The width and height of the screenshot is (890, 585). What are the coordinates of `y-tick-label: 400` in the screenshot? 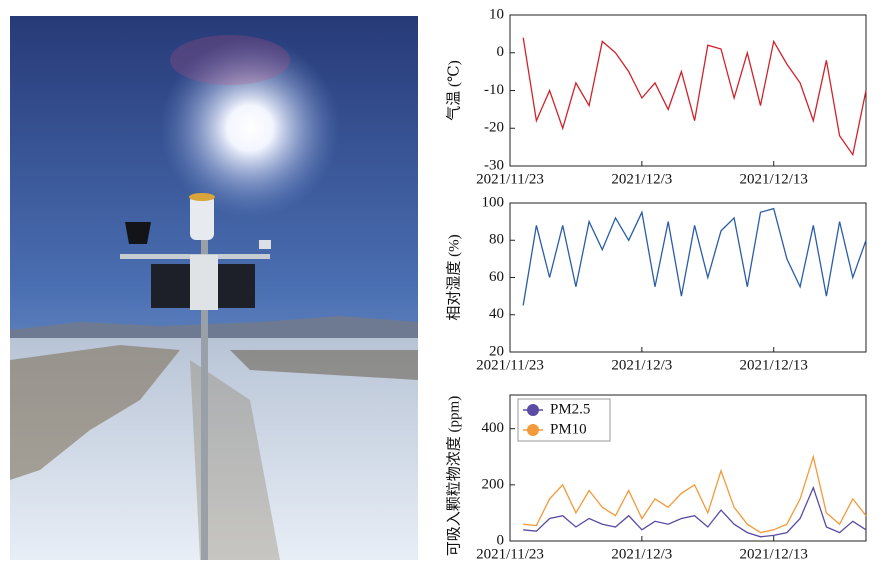 It's located at (493, 428).